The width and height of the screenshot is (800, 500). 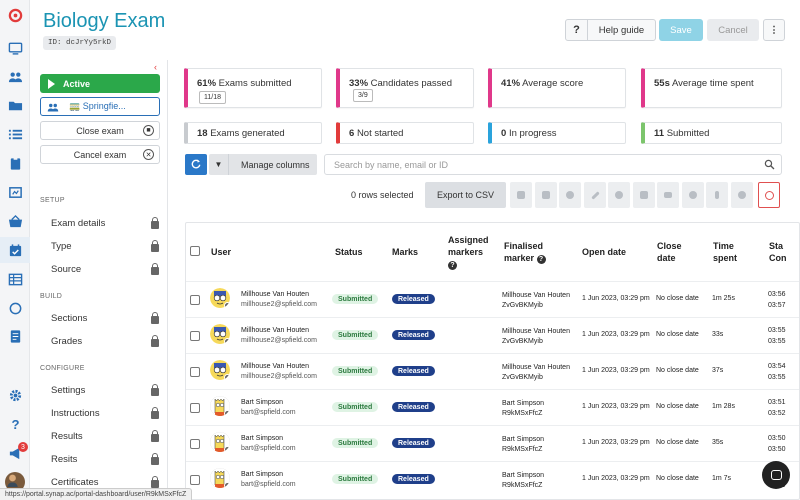 What do you see at coordinates (619, 195) in the screenshot?
I see `check-circle-icon` at bounding box center [619, 195].